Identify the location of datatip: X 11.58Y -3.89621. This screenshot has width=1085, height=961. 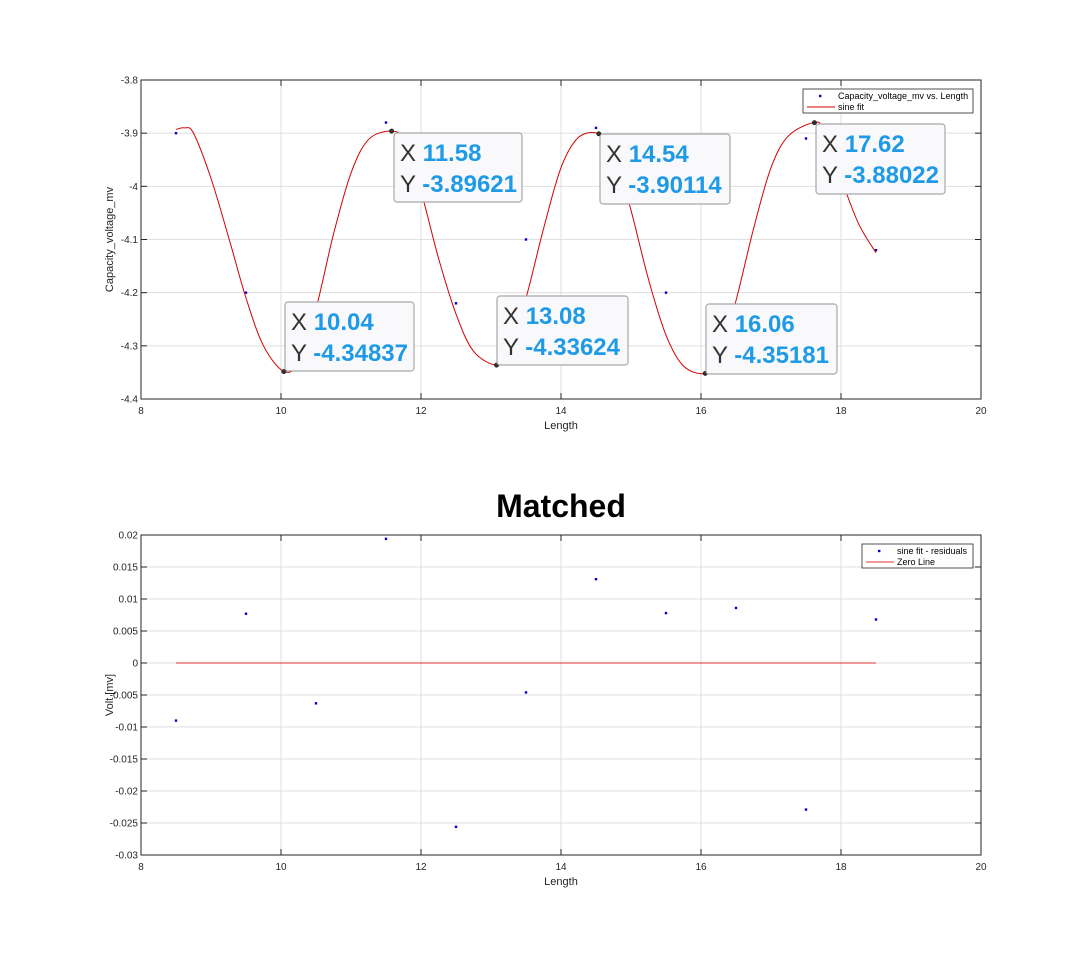
(456, 165).